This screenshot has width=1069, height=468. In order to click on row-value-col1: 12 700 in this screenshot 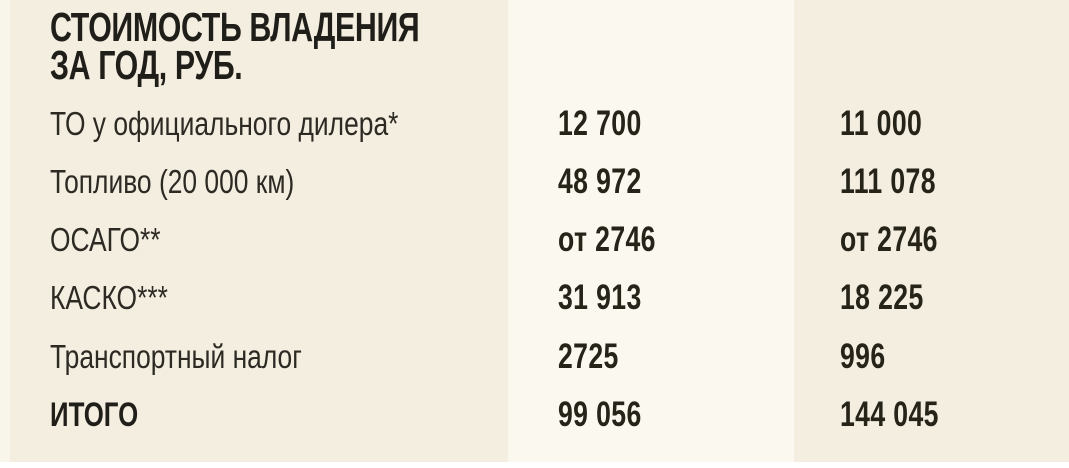, I will do `click(600, 123)`.